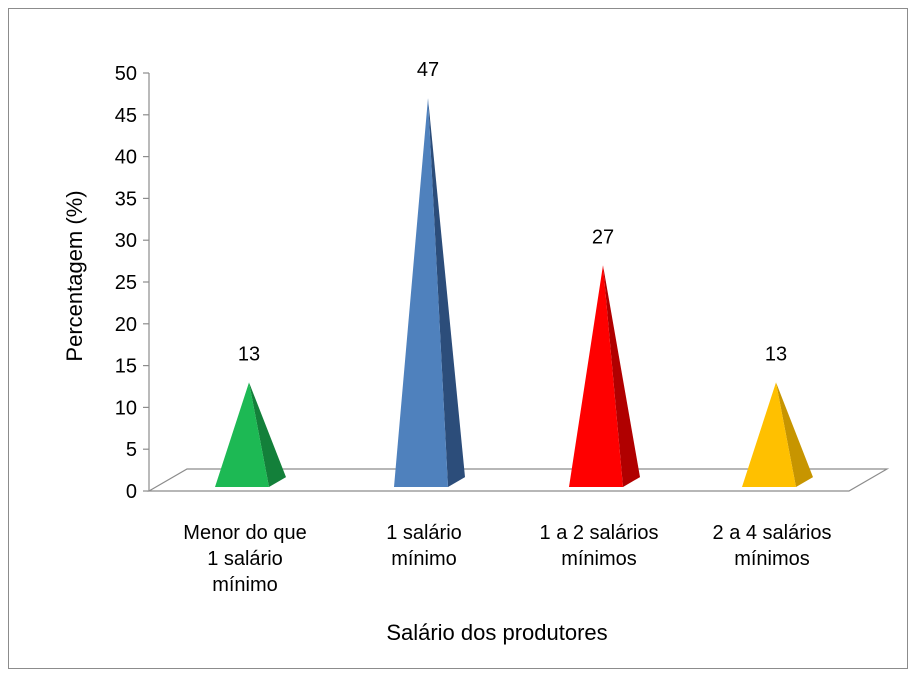  I want to click on y-tick-label: 0, so click(131, 492).